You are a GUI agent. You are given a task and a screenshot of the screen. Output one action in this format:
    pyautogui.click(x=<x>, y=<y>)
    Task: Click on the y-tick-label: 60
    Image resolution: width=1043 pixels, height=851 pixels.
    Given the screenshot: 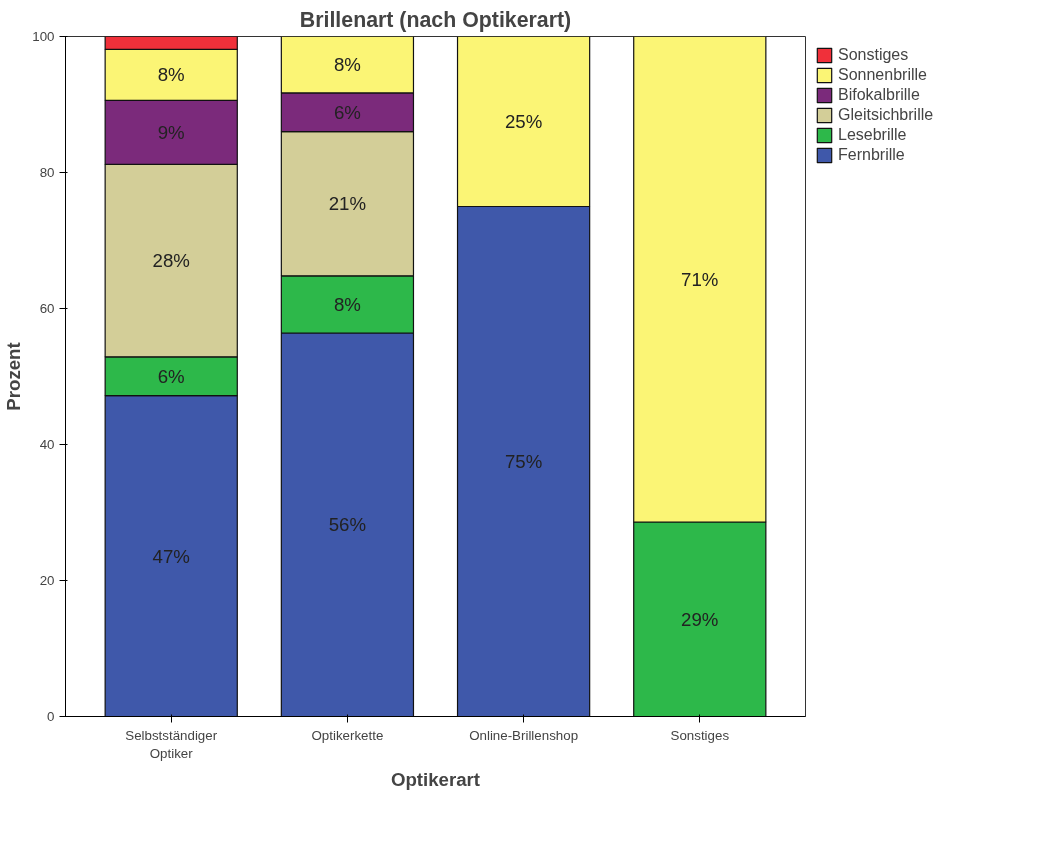 What is the action you would take?
    pyautogui.click(x=47, y=308)
    